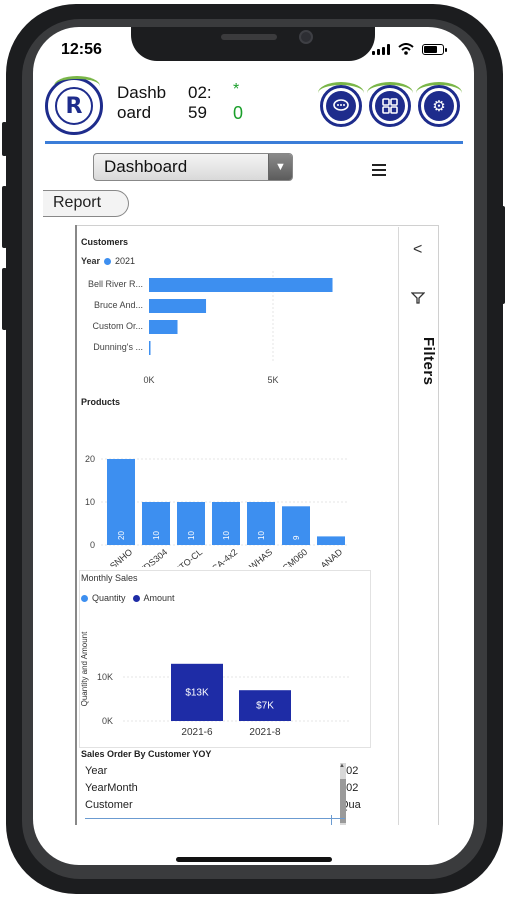  What do you see at coordinates (4, 217) in the screenshot?
I see `side-button-volume-up` at bounding box center [4, 217].